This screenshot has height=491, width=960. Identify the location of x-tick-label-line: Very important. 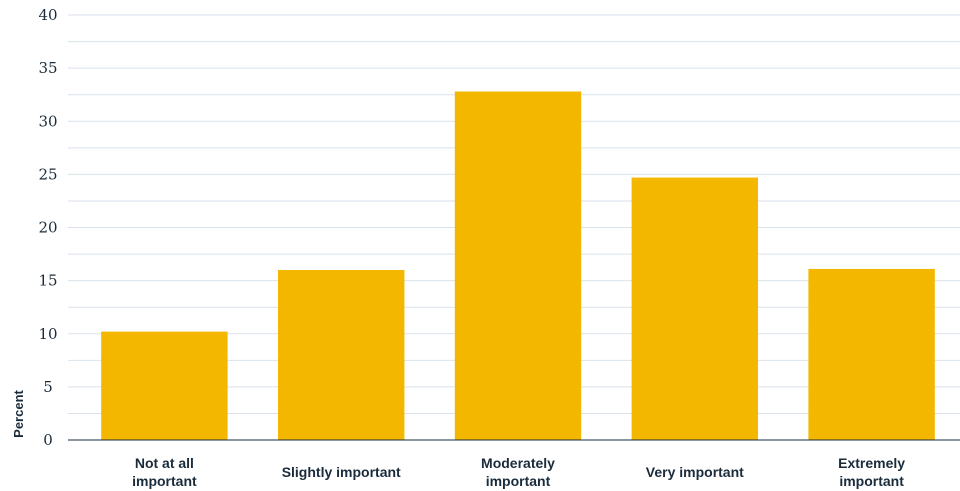
(695, 472).